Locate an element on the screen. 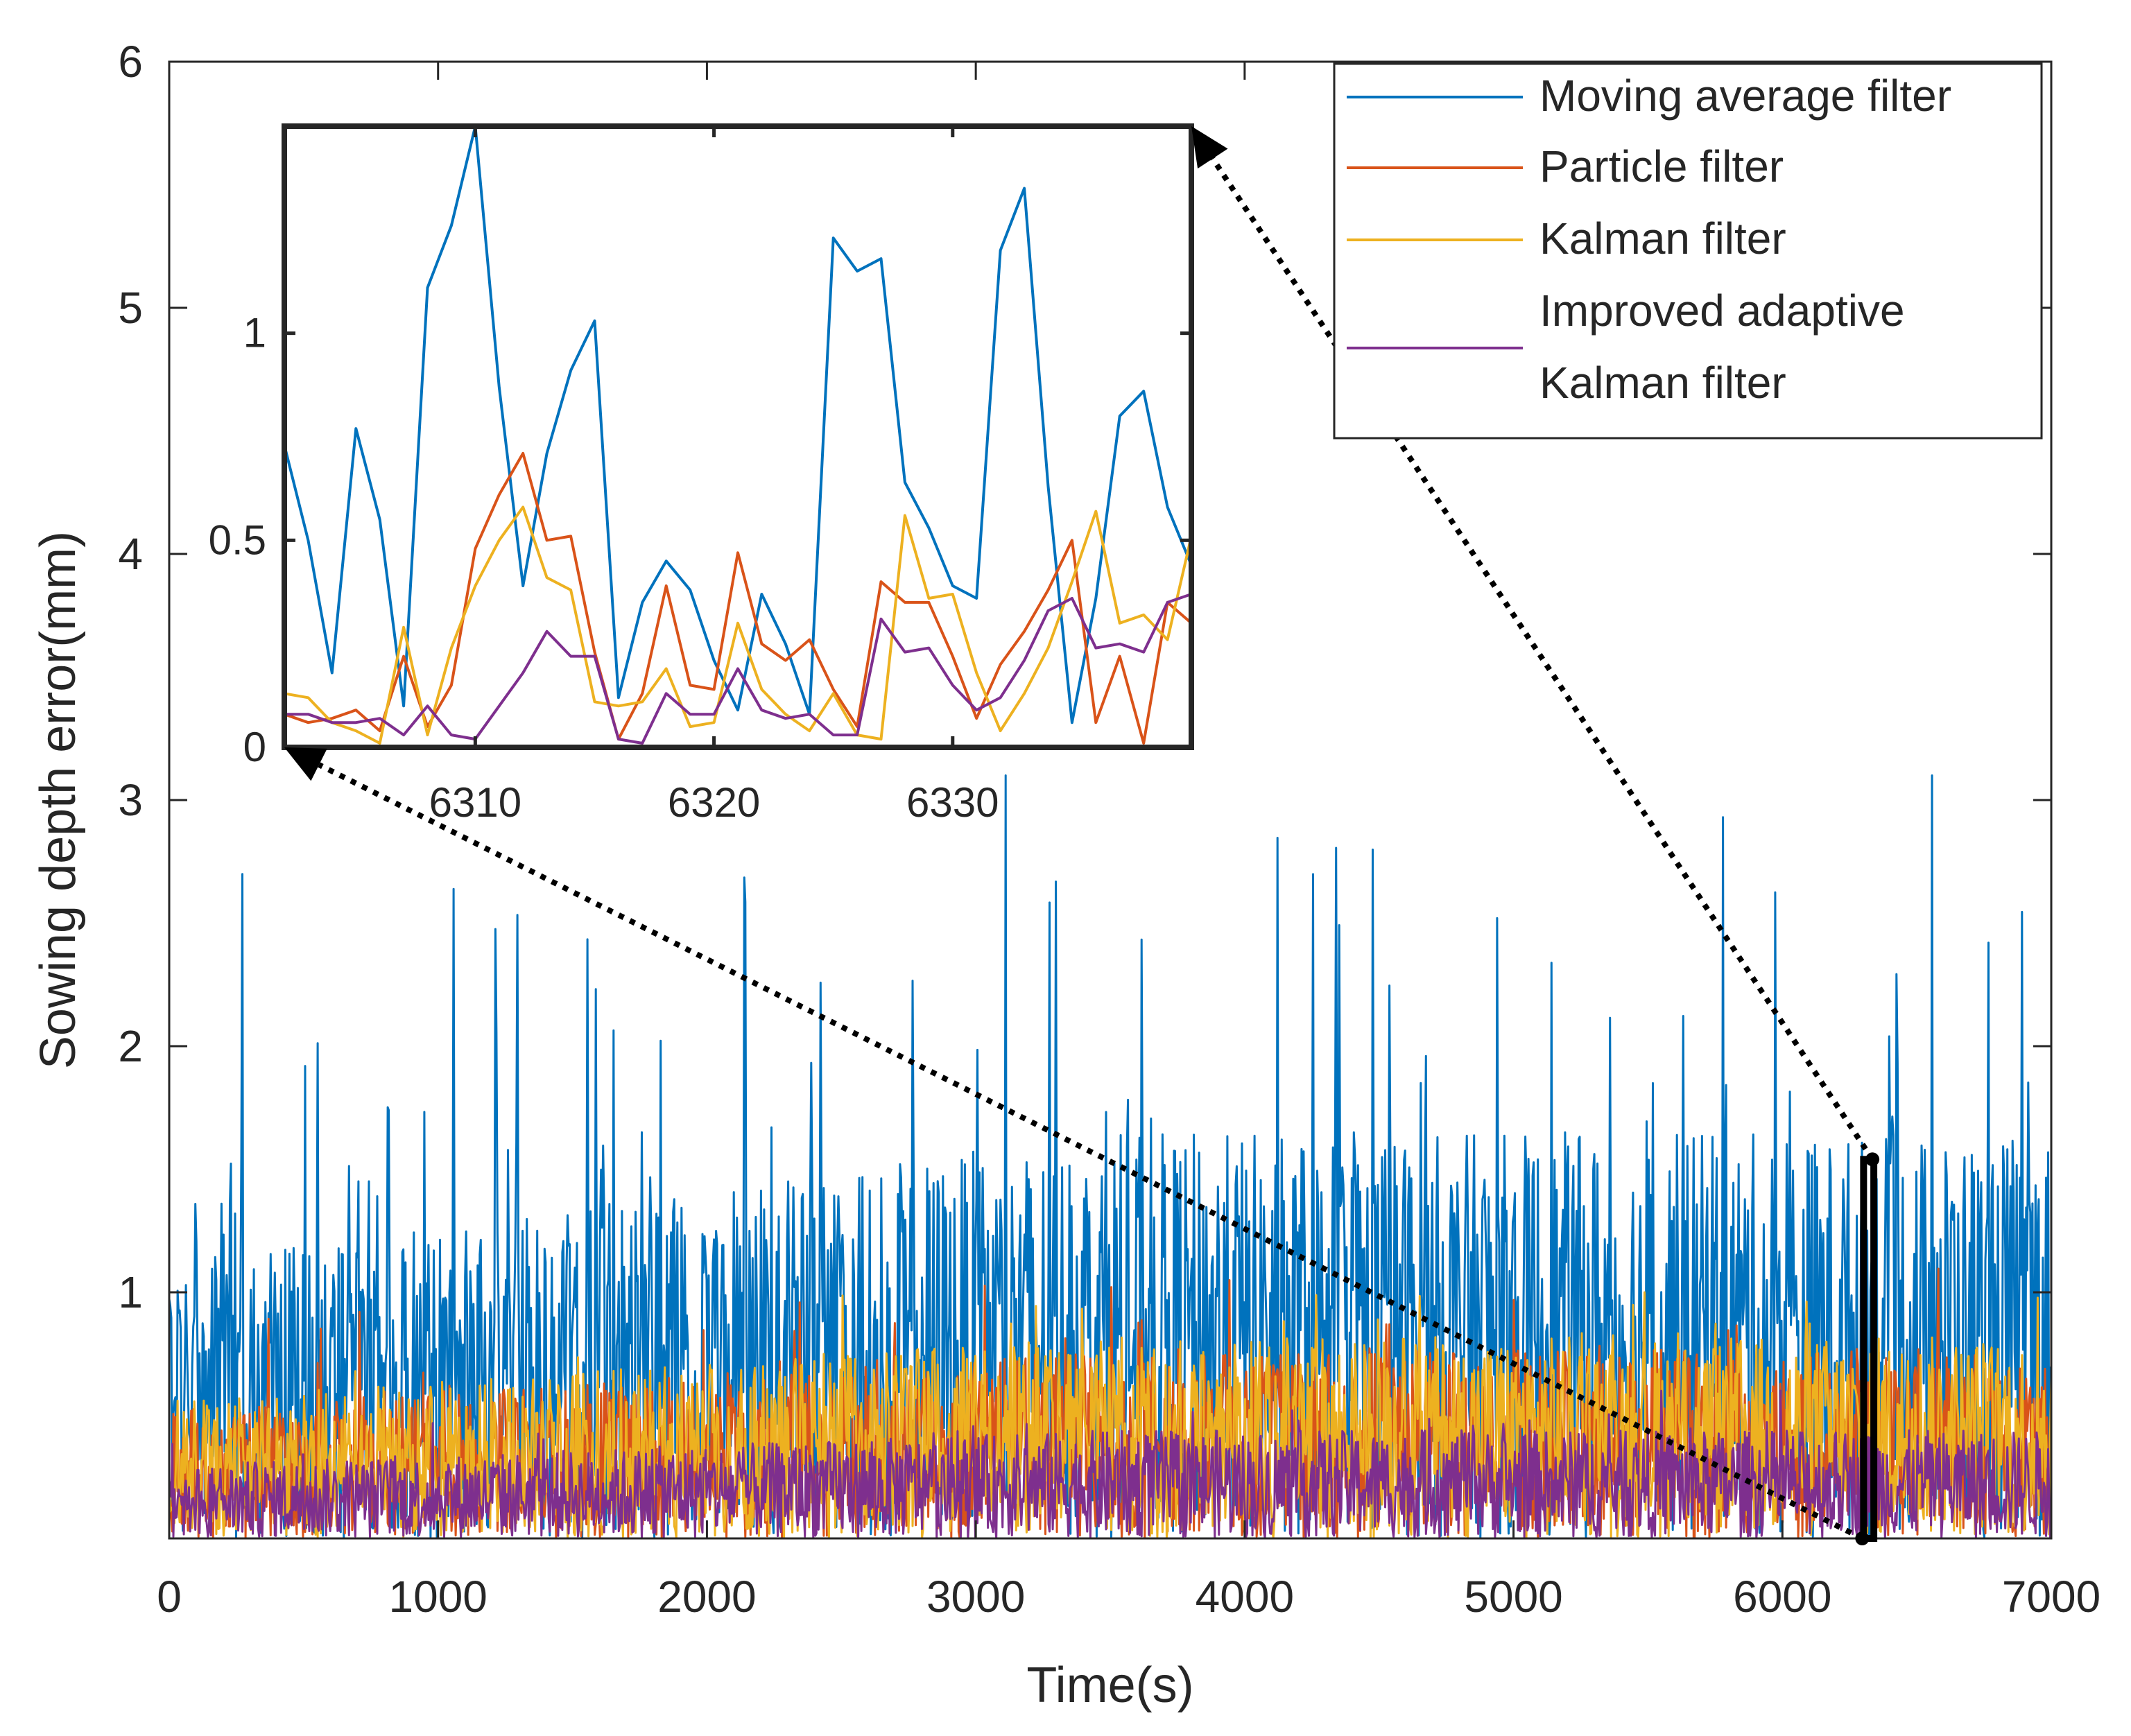 The image size is (2131, 1736). inset-x-tick-label: 6310 is located at coordinates (475, 803).